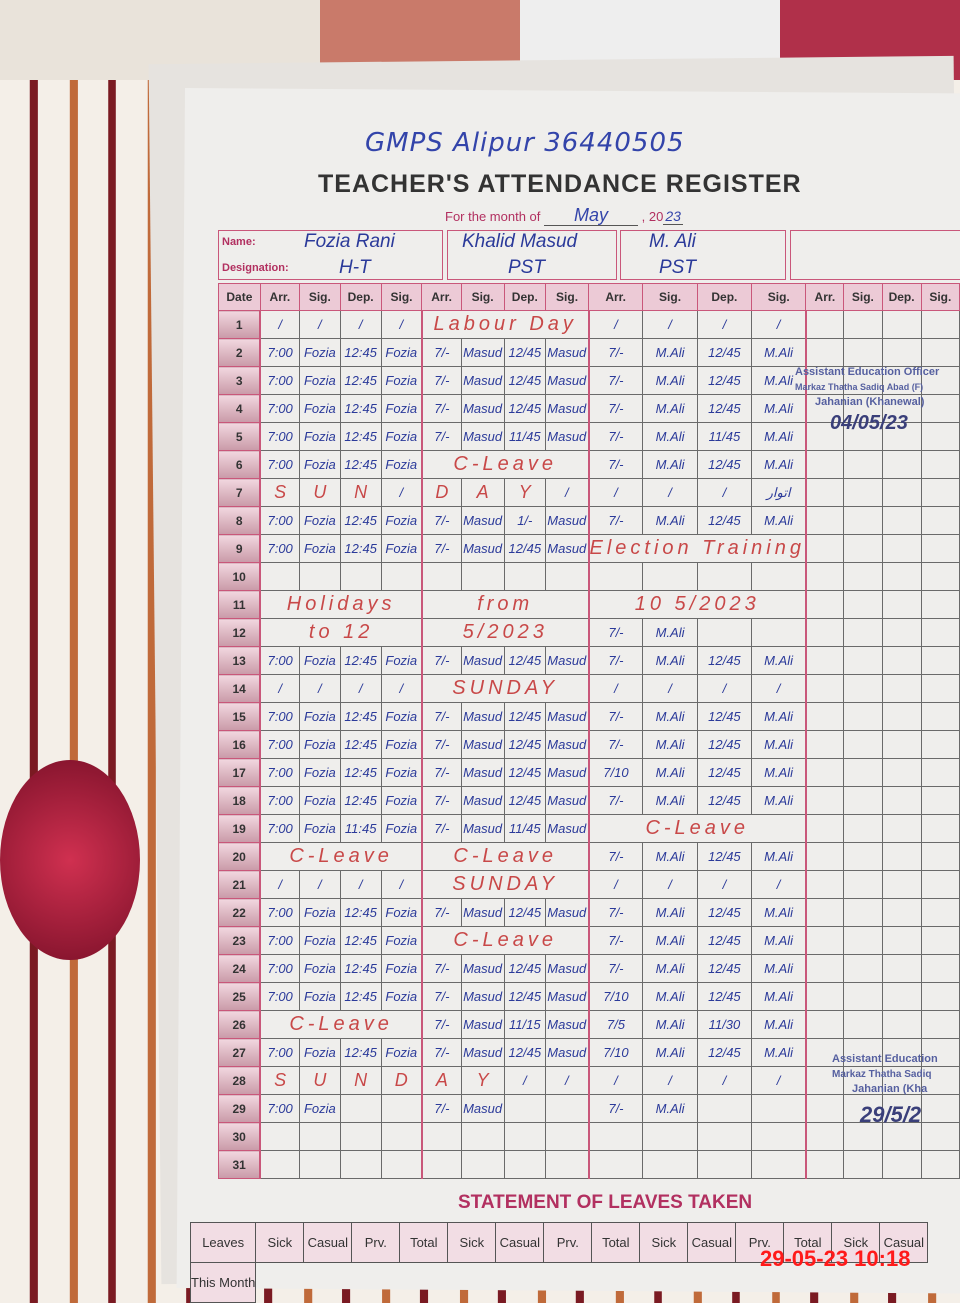  What do you see at coordinates (703, 255) in the screenshot?
I see `teacher-3-box: M. Ali PST` at bounding box center [703, 255].